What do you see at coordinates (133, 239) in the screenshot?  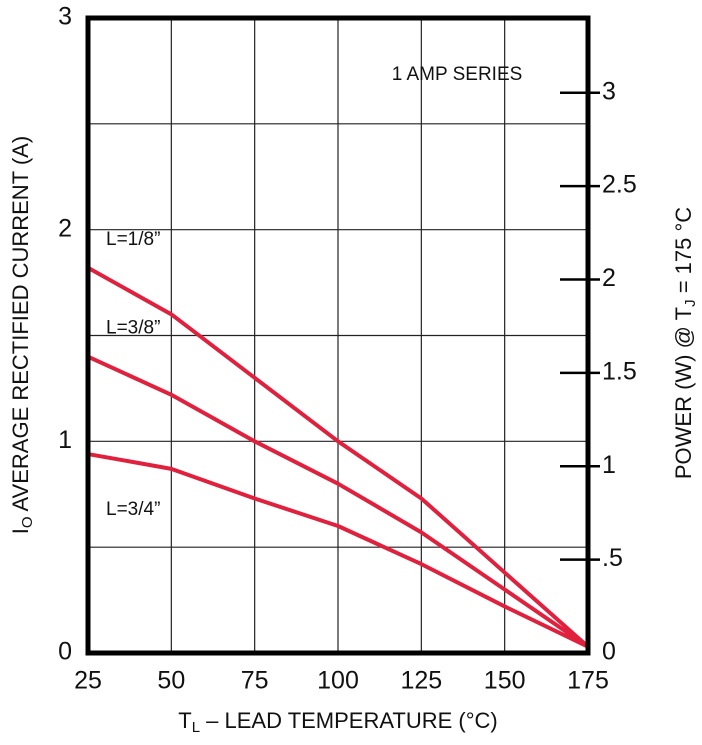 I see `series-label: L=1/8”` at bounding box center [133, 239].